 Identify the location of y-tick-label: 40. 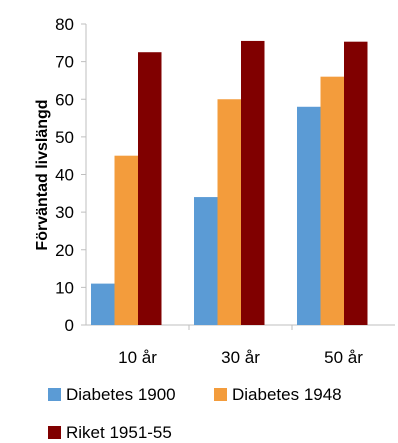
(64, 175).